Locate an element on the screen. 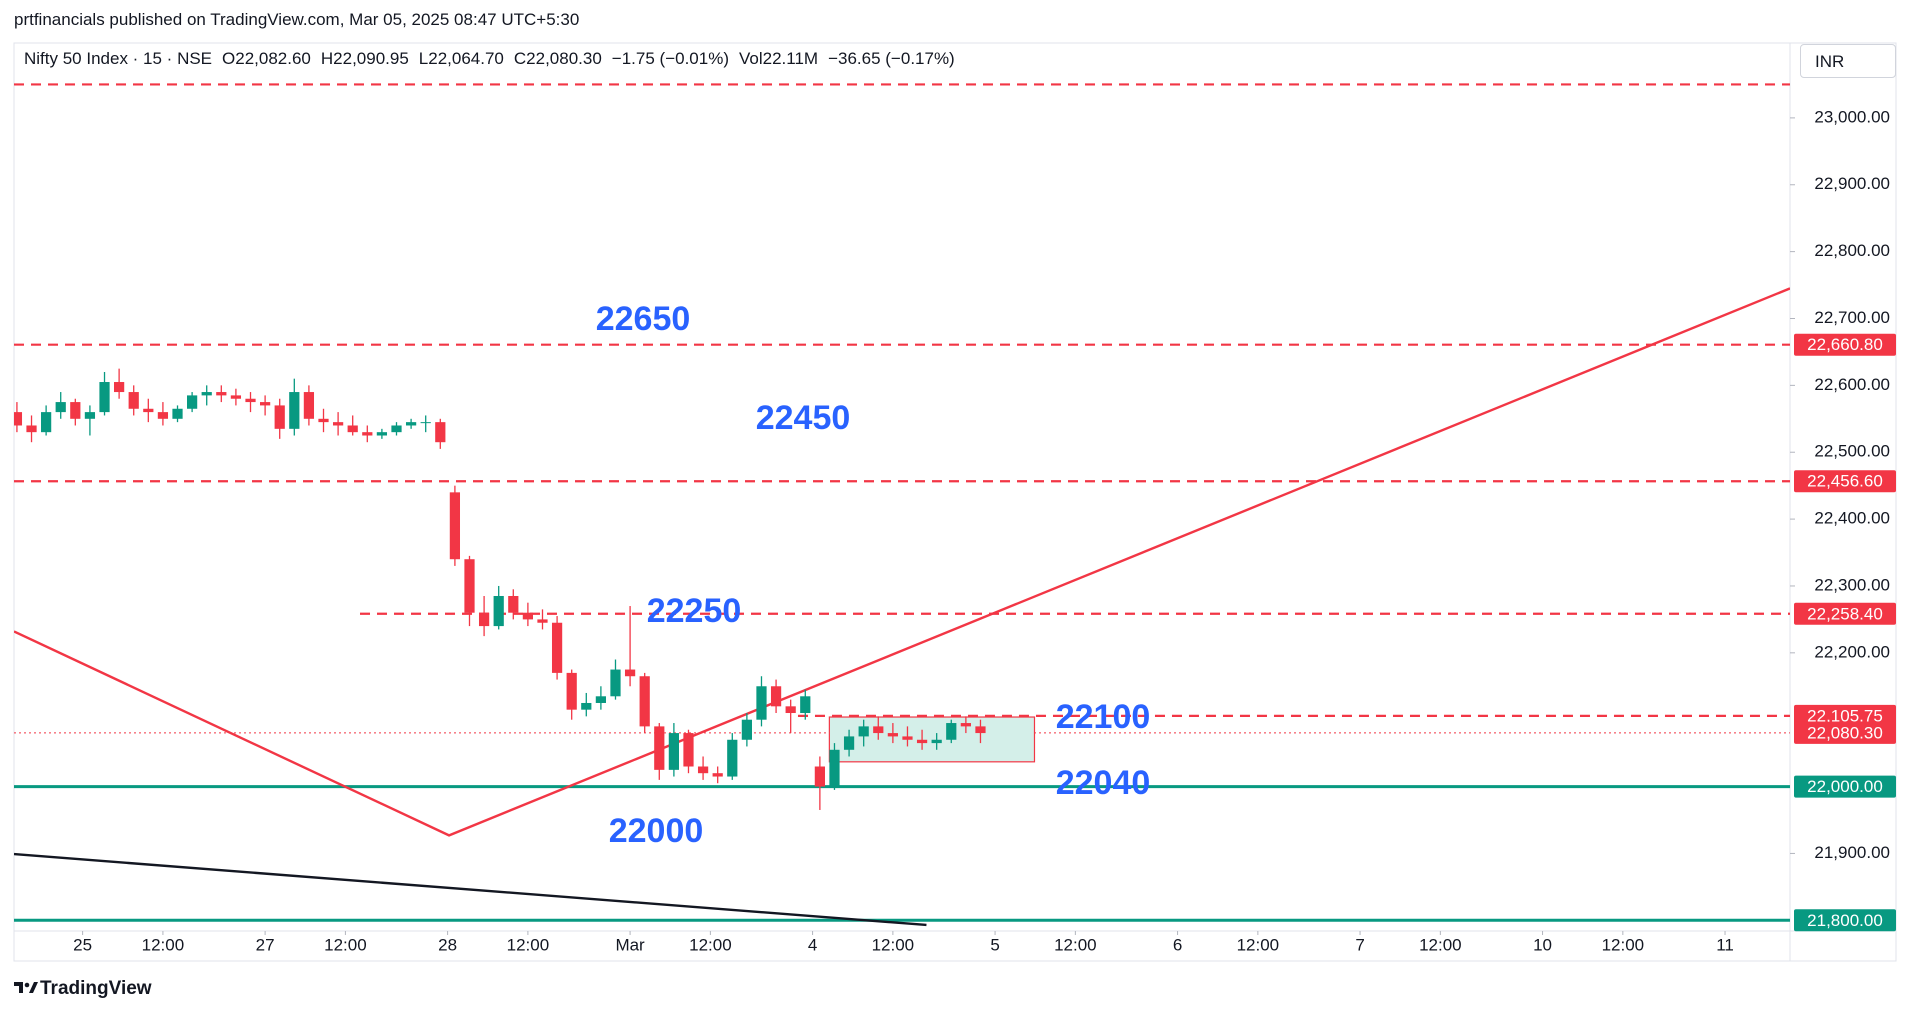 Image resolution: width=1920 pixels, height=1015 pixels. x-tick-label: 5 is located at coordinates (994, 944).